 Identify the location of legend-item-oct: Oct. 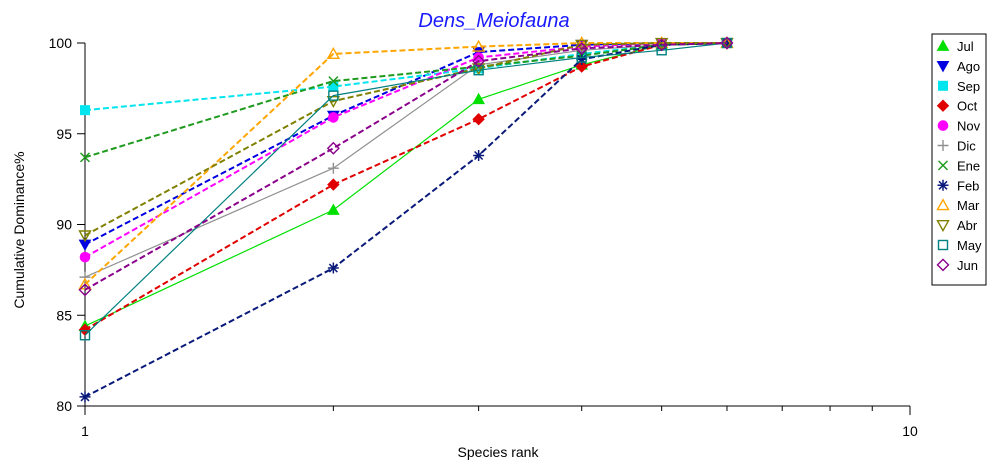
(957, 106).